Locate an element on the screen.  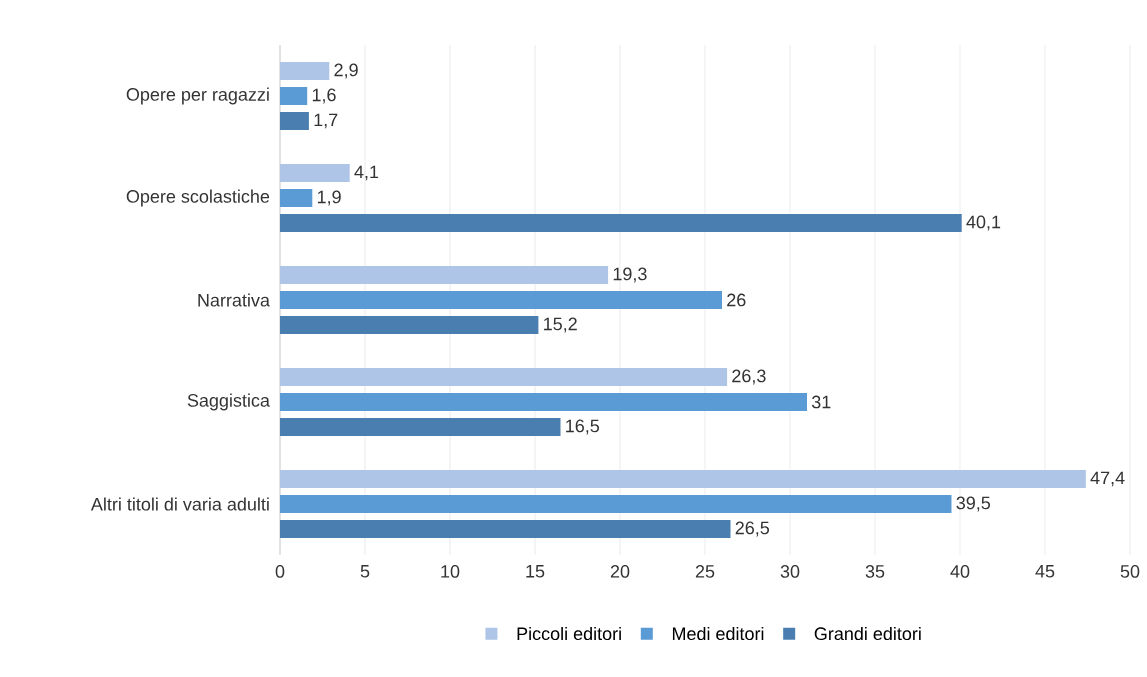
y-tick-label: Altri titoli di varia adulti is located at coordinates (179, 504).